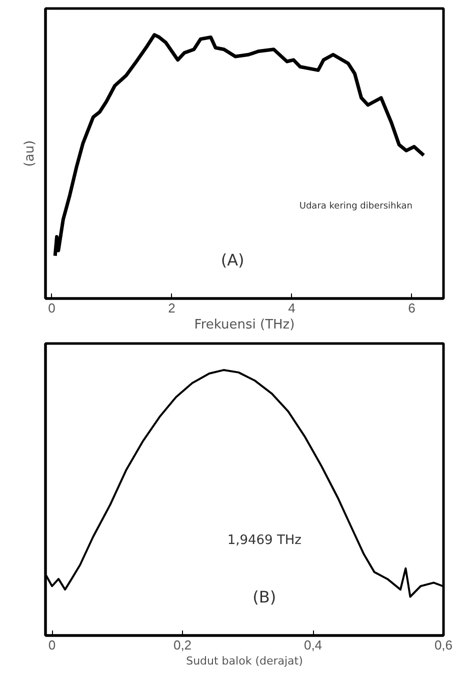 This screenshot has width=455, height=675. I want to click on annotation: Udara kering dibersihkan, so click(356, 207).